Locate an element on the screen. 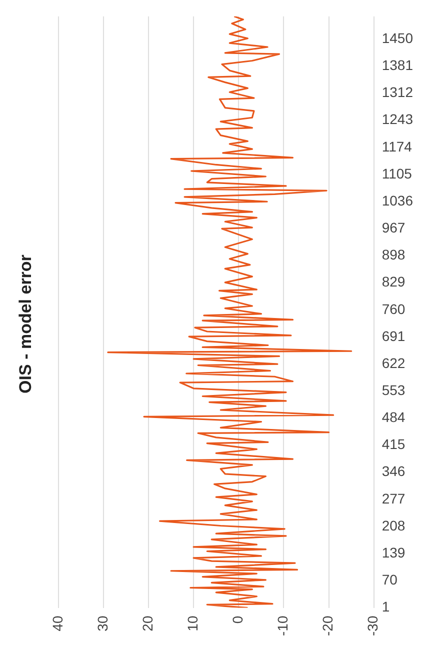 Image resolution: width=427 pixels, height=648 pixels. y-tick-label: 691 is located at coordinates (394, 336).